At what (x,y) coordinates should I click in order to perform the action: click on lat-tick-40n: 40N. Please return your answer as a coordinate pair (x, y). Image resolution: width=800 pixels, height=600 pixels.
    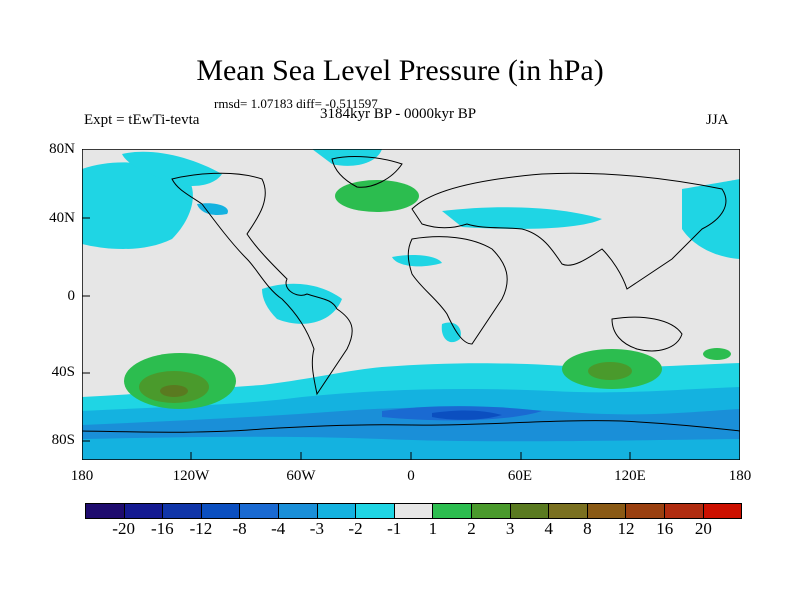
    Looking at the image, I should click on (62, 218).